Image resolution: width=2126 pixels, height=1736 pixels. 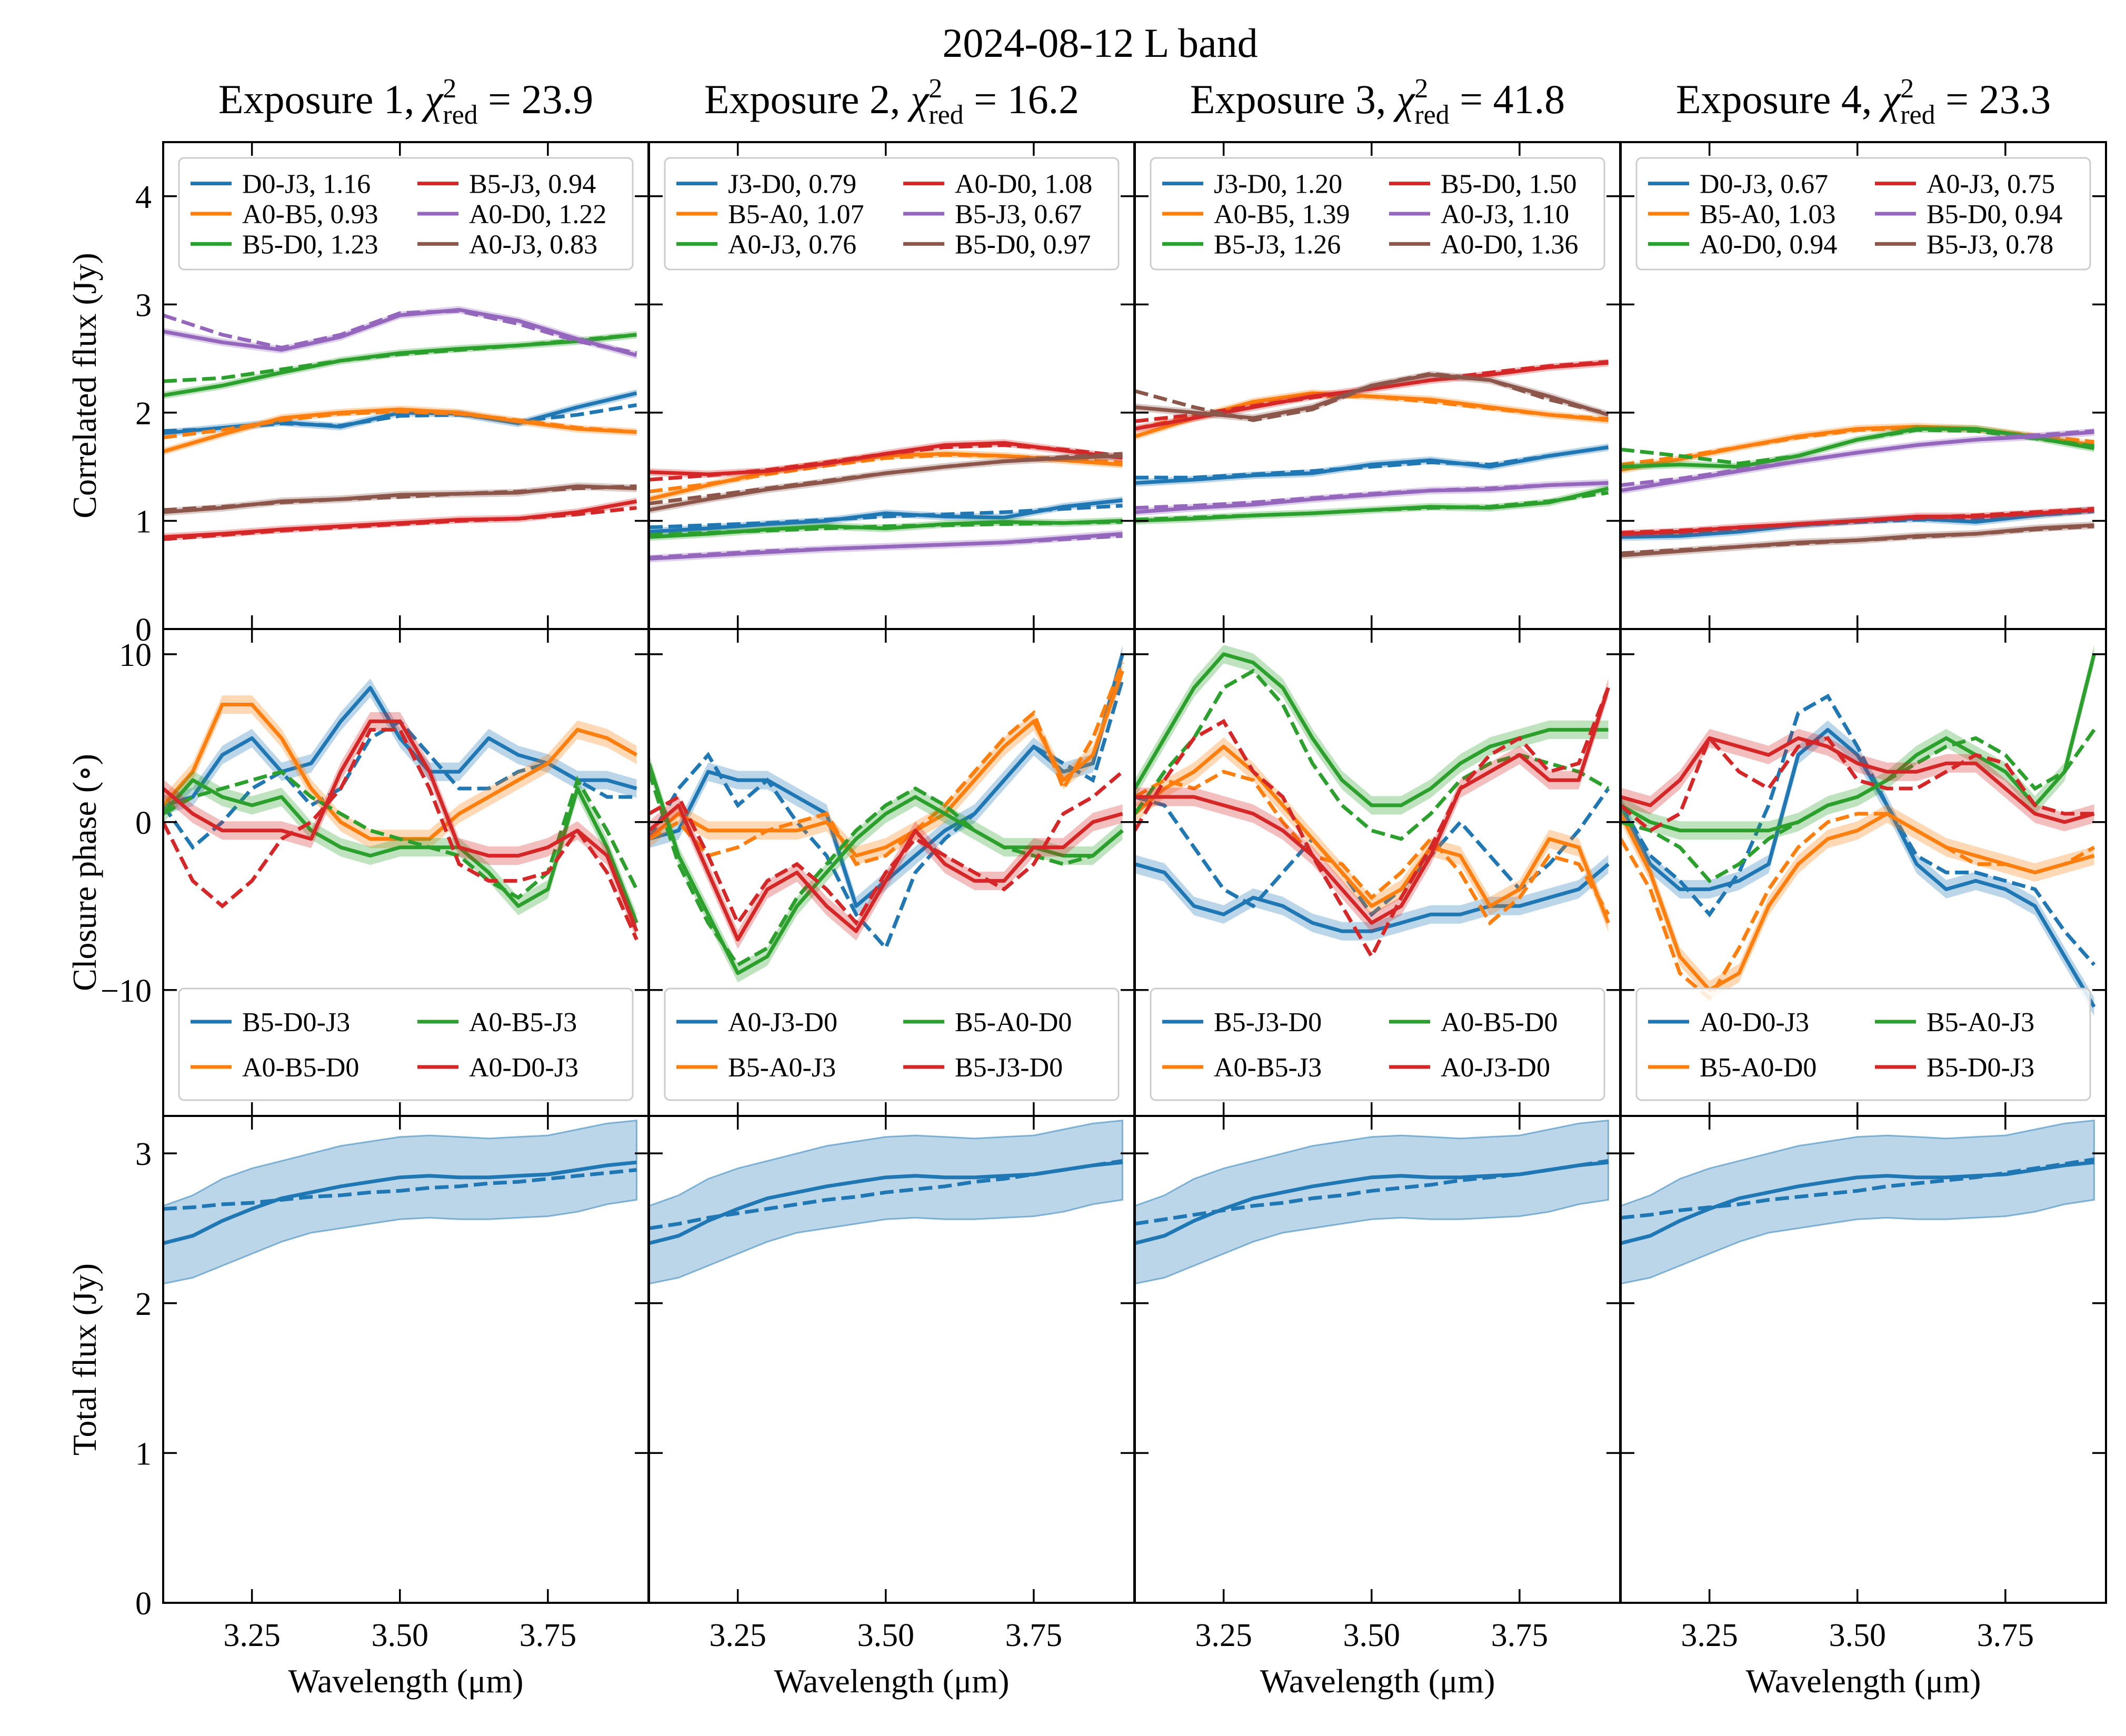 I want to click on legend-item: D0-J3, 1.16, so click(x=281, y=184).